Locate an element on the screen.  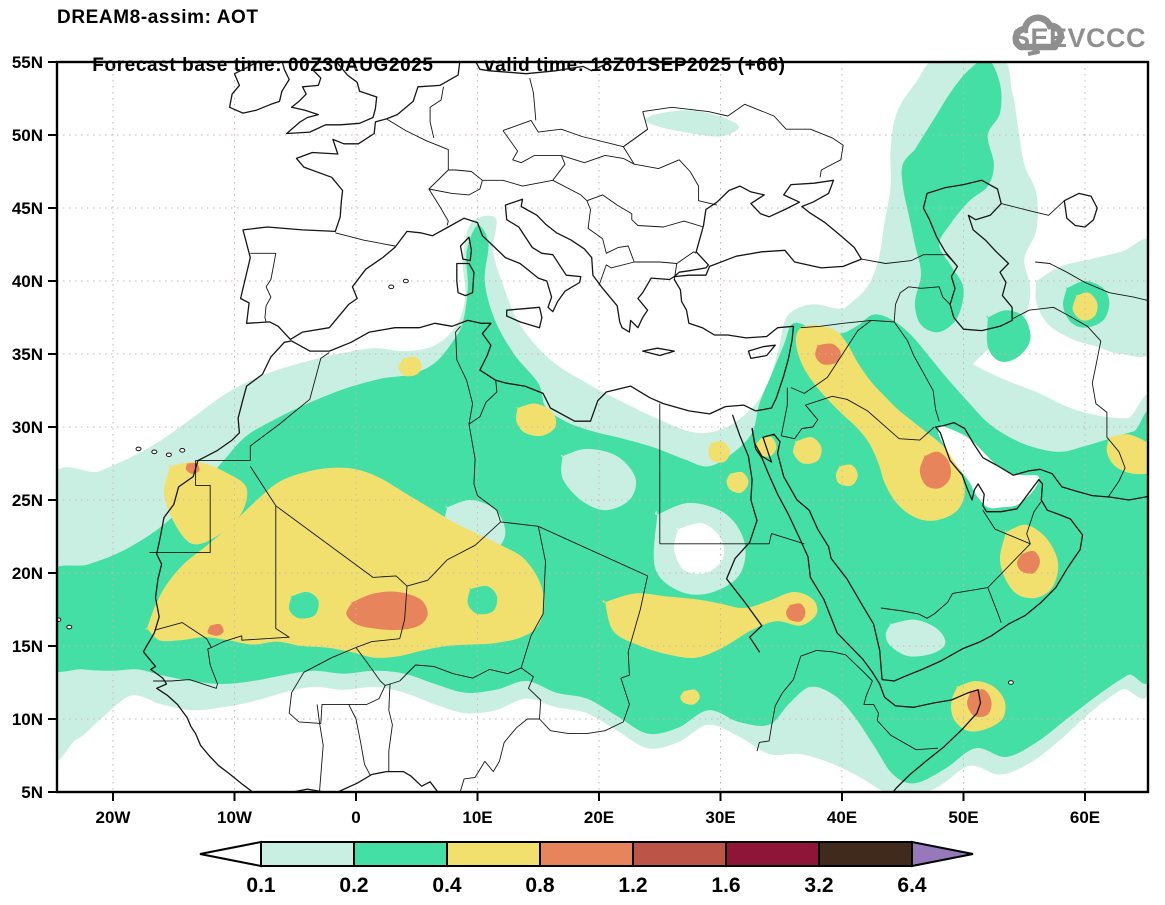
lon-label: 30E is located at coordinates (720, 817).